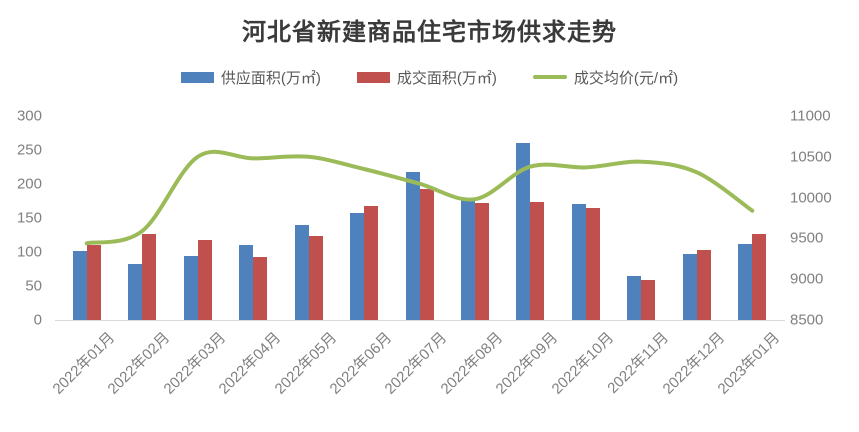  I want to click on chart-title: 河北省新建商品住宅市场供求走势, so click(429, 32).